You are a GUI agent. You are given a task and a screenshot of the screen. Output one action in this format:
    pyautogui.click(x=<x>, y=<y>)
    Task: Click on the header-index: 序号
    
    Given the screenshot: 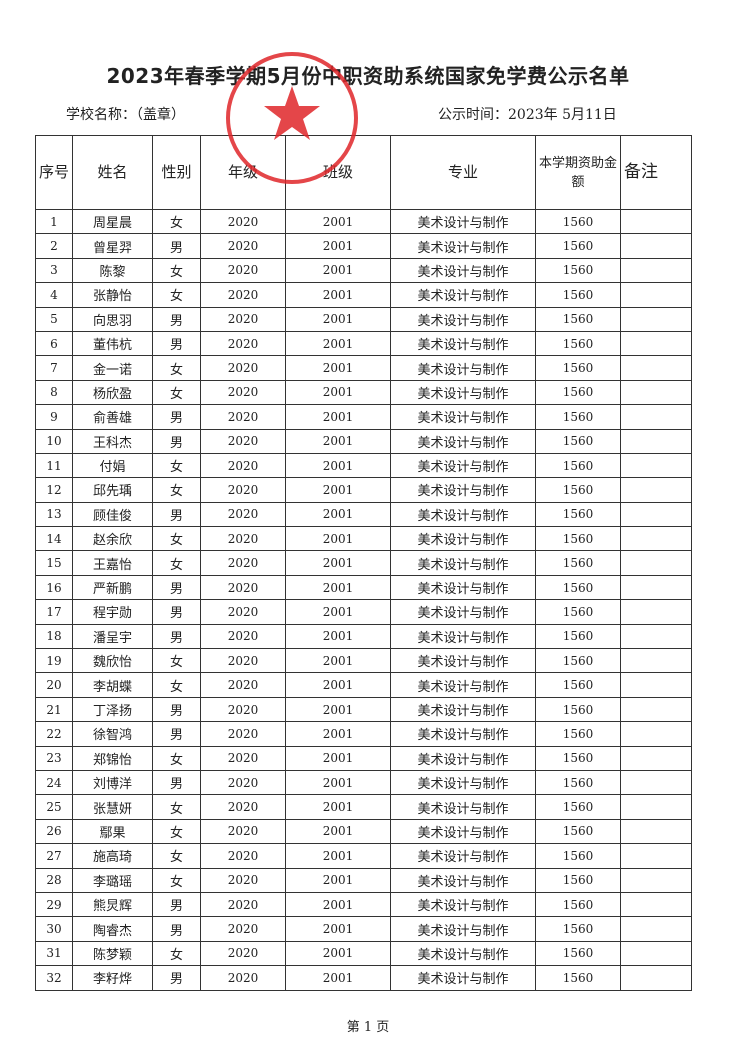 What is the action you would take?
    pyautogui.click(x=54, y=172)
    